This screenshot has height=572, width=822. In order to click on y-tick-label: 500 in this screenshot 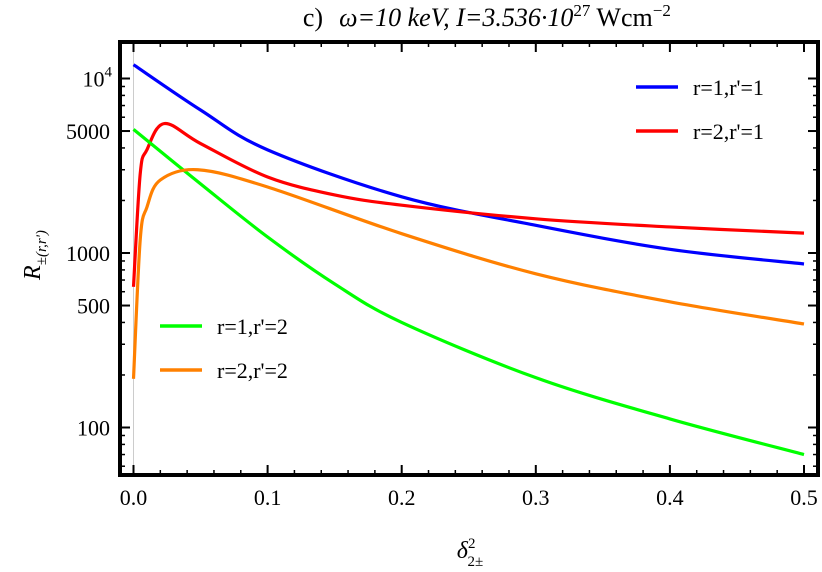, I will do `click(93, 306)`.